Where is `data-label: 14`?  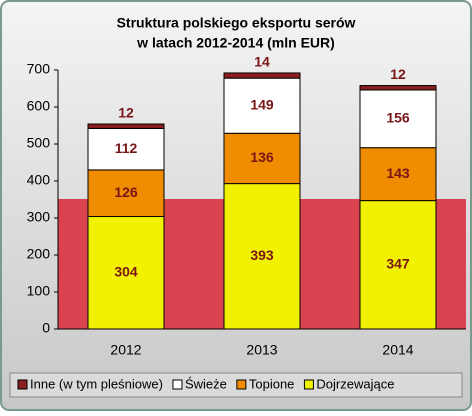
data-label: 14 is located at coordinates (262, 62).